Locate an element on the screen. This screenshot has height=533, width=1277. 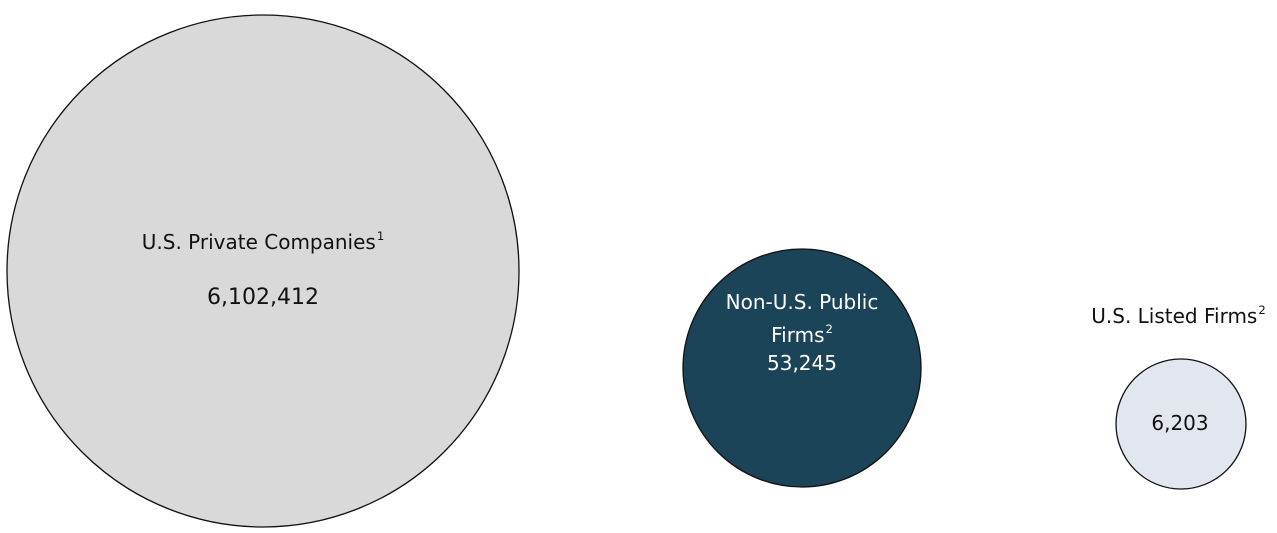
us-listed-firms-bubble is located at coordinates (1181, 424).